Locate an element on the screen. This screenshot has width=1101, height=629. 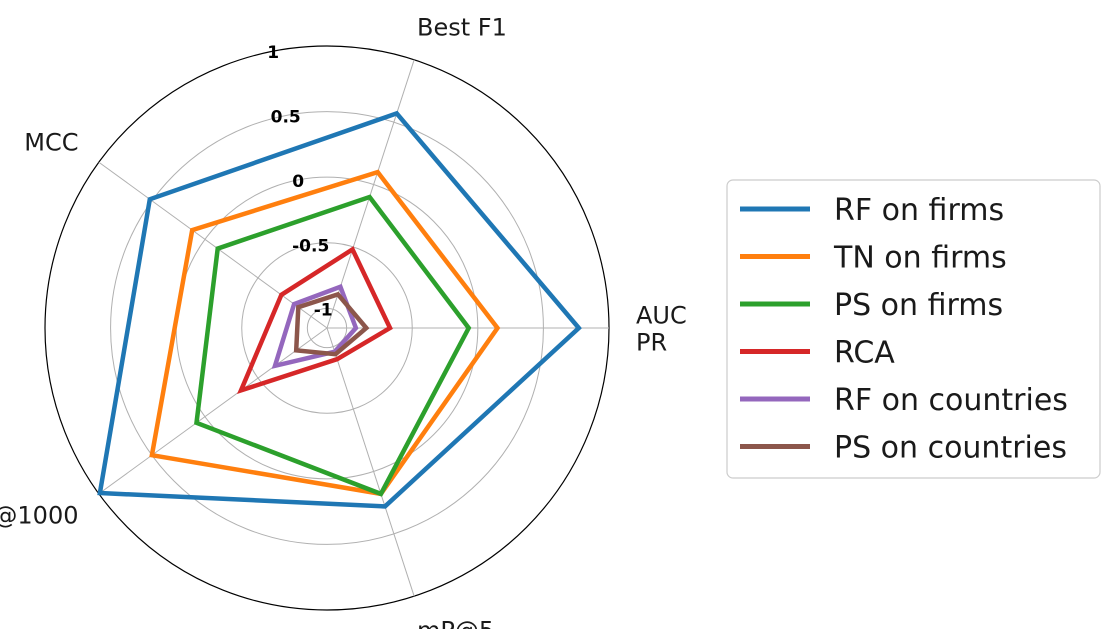
axis-label-2: MCC is located at coordinates (51, 143).